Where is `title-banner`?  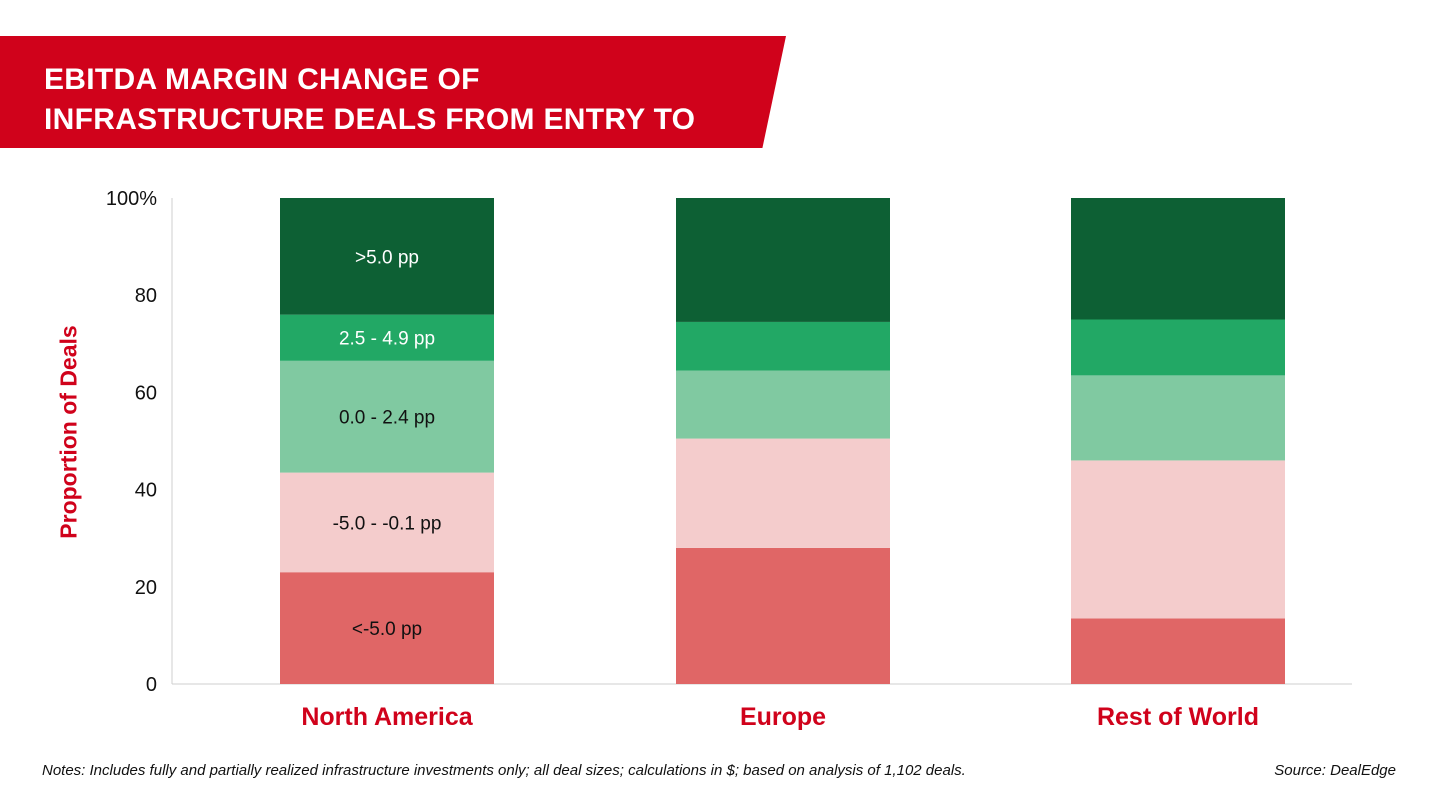 title-banner is located at coordinates (393, 92).